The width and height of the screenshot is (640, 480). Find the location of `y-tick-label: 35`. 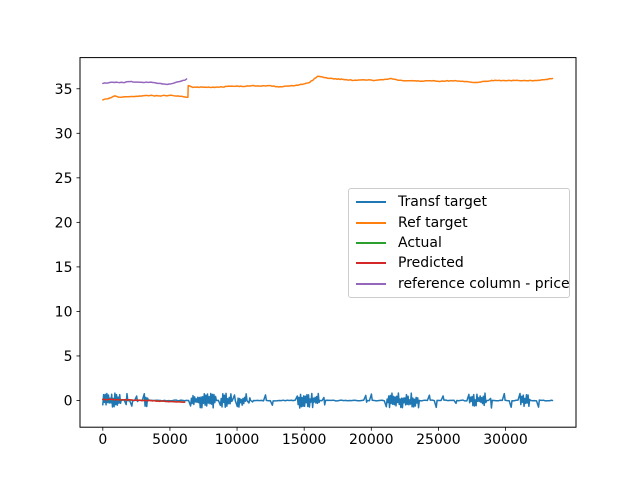

y-tick-label: 35 is located at coordinates (64, 90).